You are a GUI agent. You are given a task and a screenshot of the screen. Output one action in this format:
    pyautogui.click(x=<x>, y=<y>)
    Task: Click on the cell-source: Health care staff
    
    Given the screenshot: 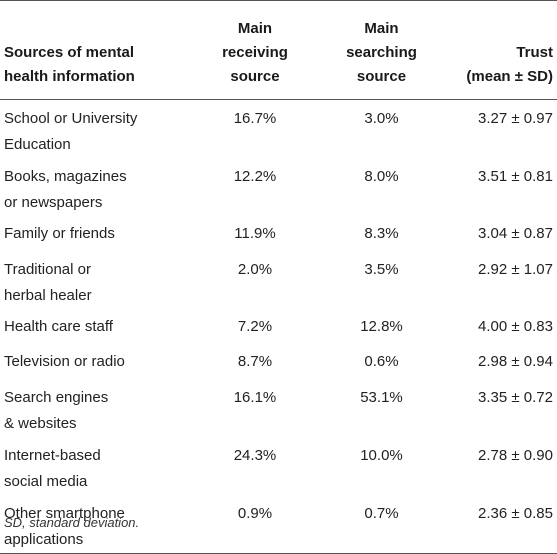 What is the action you would take?
    pyautogui.click(x=95, y=326)
    